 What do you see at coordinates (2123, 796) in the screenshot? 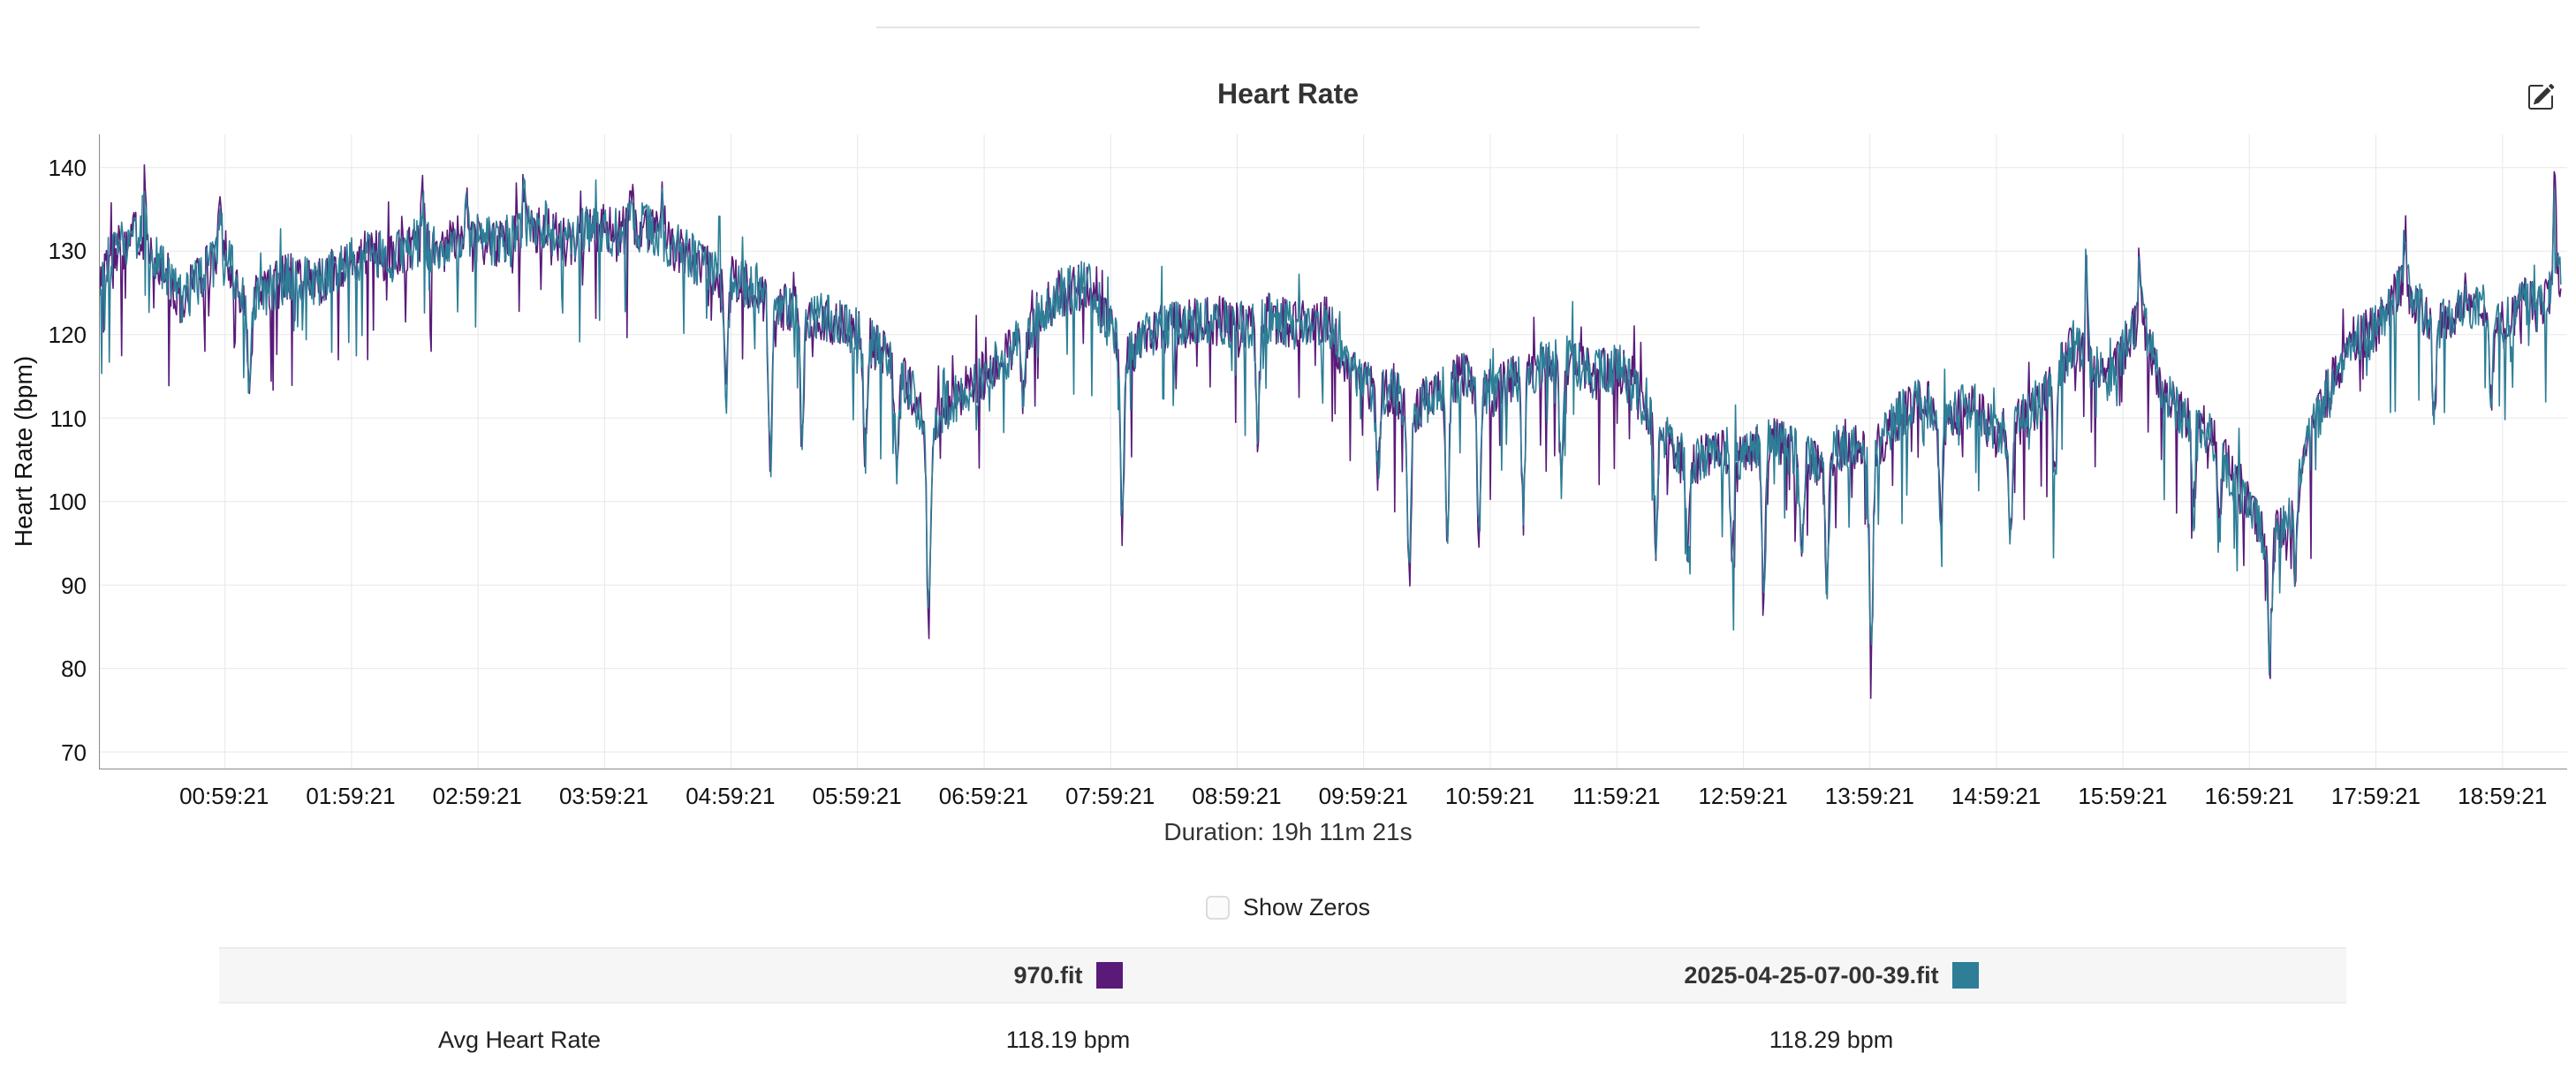
I see `x-tick-label-15: 15:59:21` at bounding box center [2123, 796].